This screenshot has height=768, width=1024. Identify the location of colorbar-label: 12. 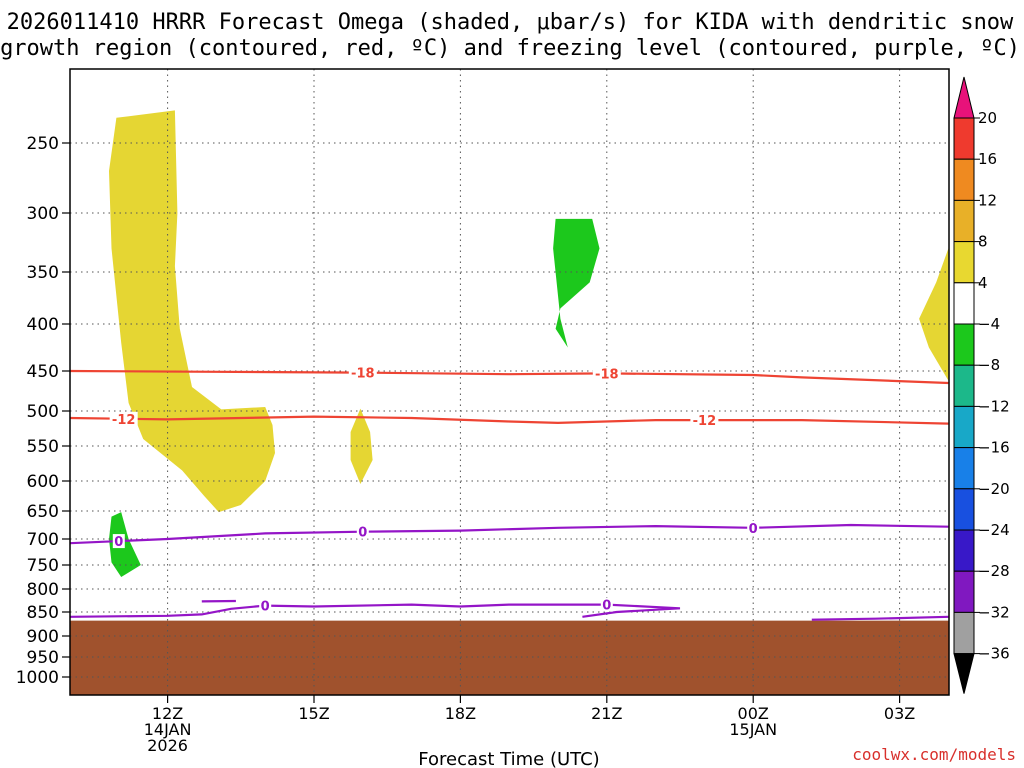
(987, 200).